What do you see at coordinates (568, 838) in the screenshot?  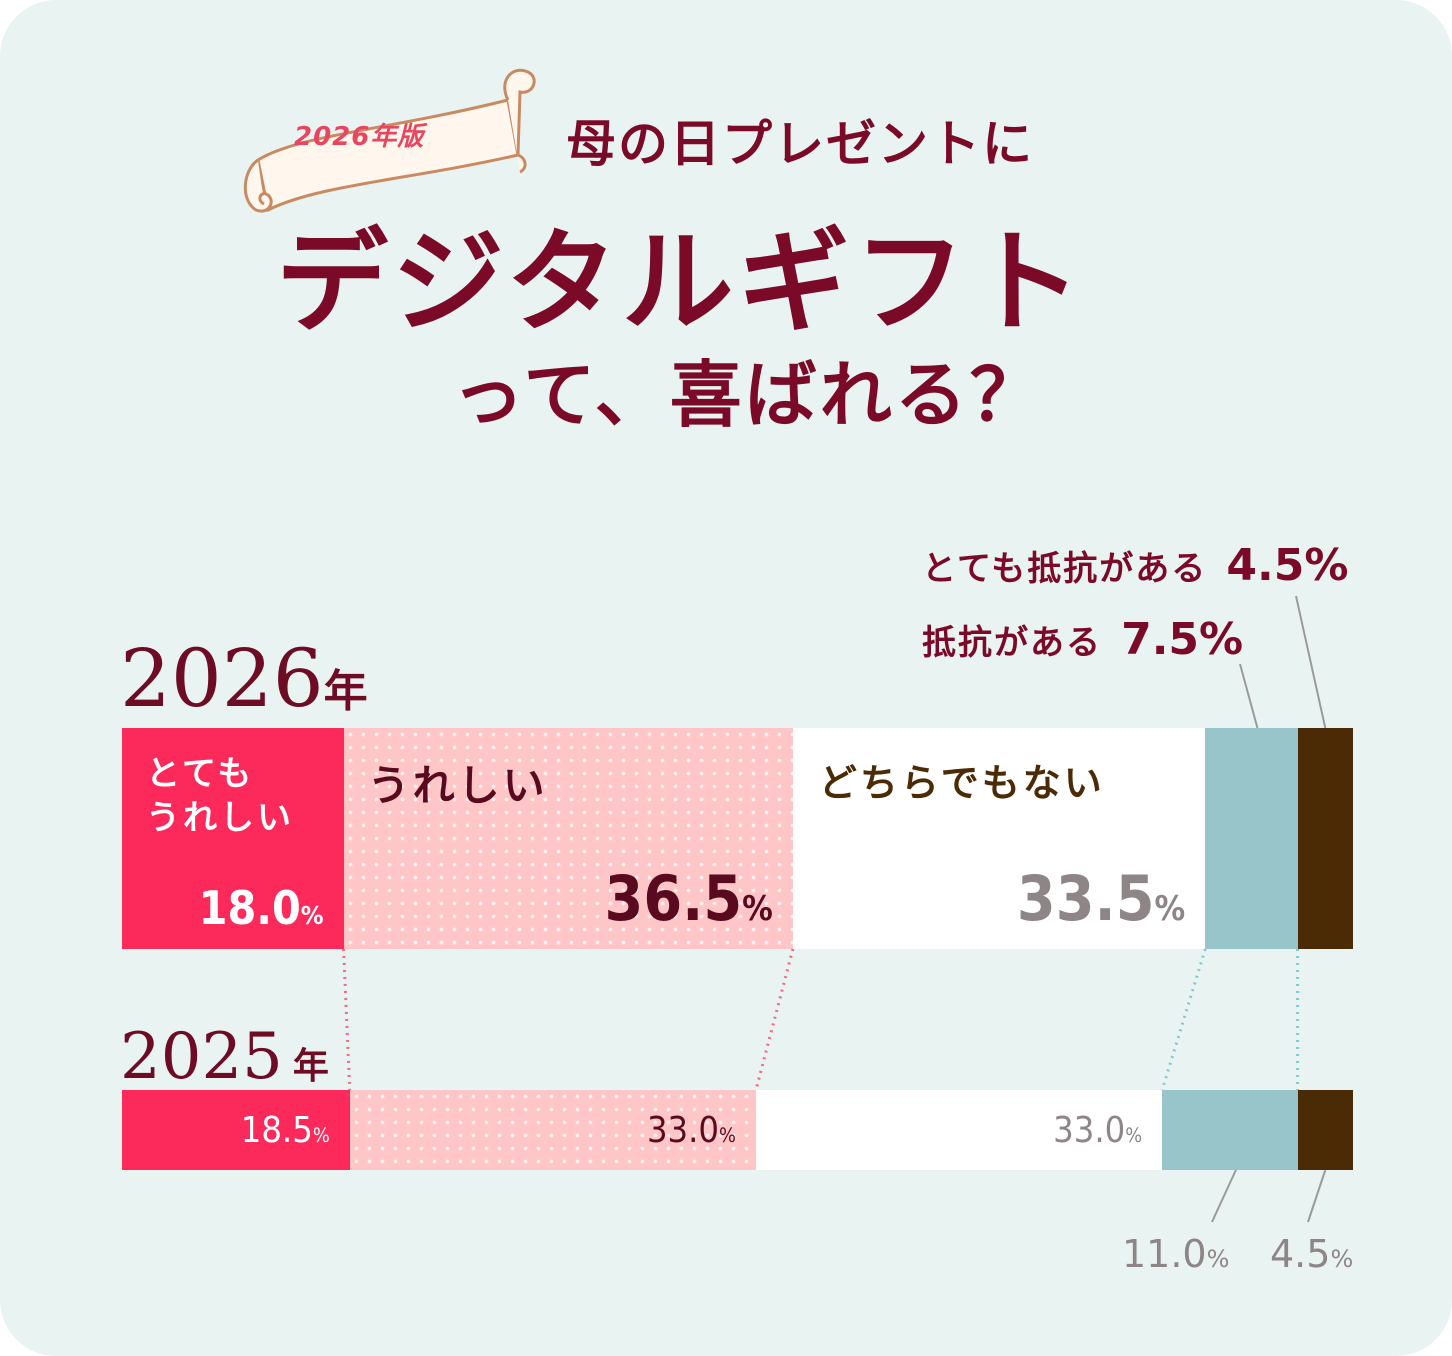 I see `bar-happy-2026: うれしい 36.5%` at bounding box center [568, 838].